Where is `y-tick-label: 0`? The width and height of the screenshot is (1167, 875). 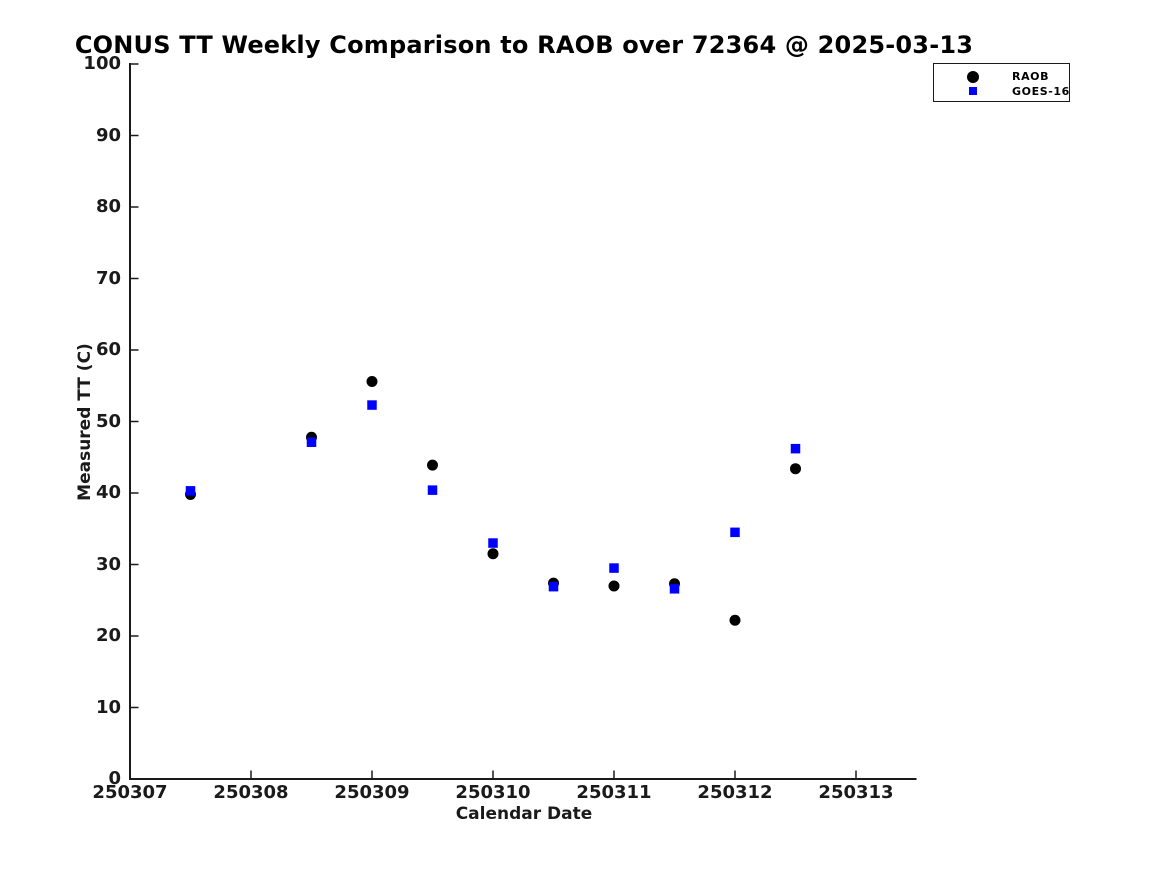
y-tick-label: 0 is located at coordinates (114, 778).